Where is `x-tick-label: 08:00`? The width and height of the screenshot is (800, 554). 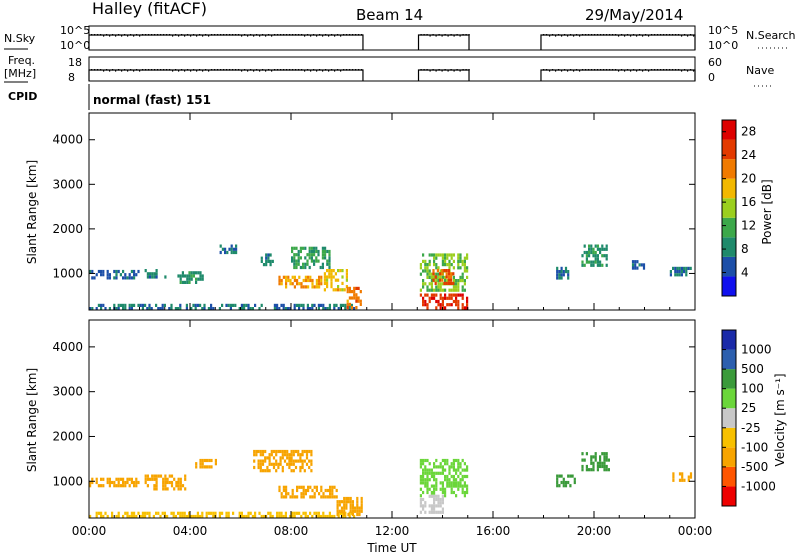 x-tick-label: 08:00 is located at coordinates (291, 531).